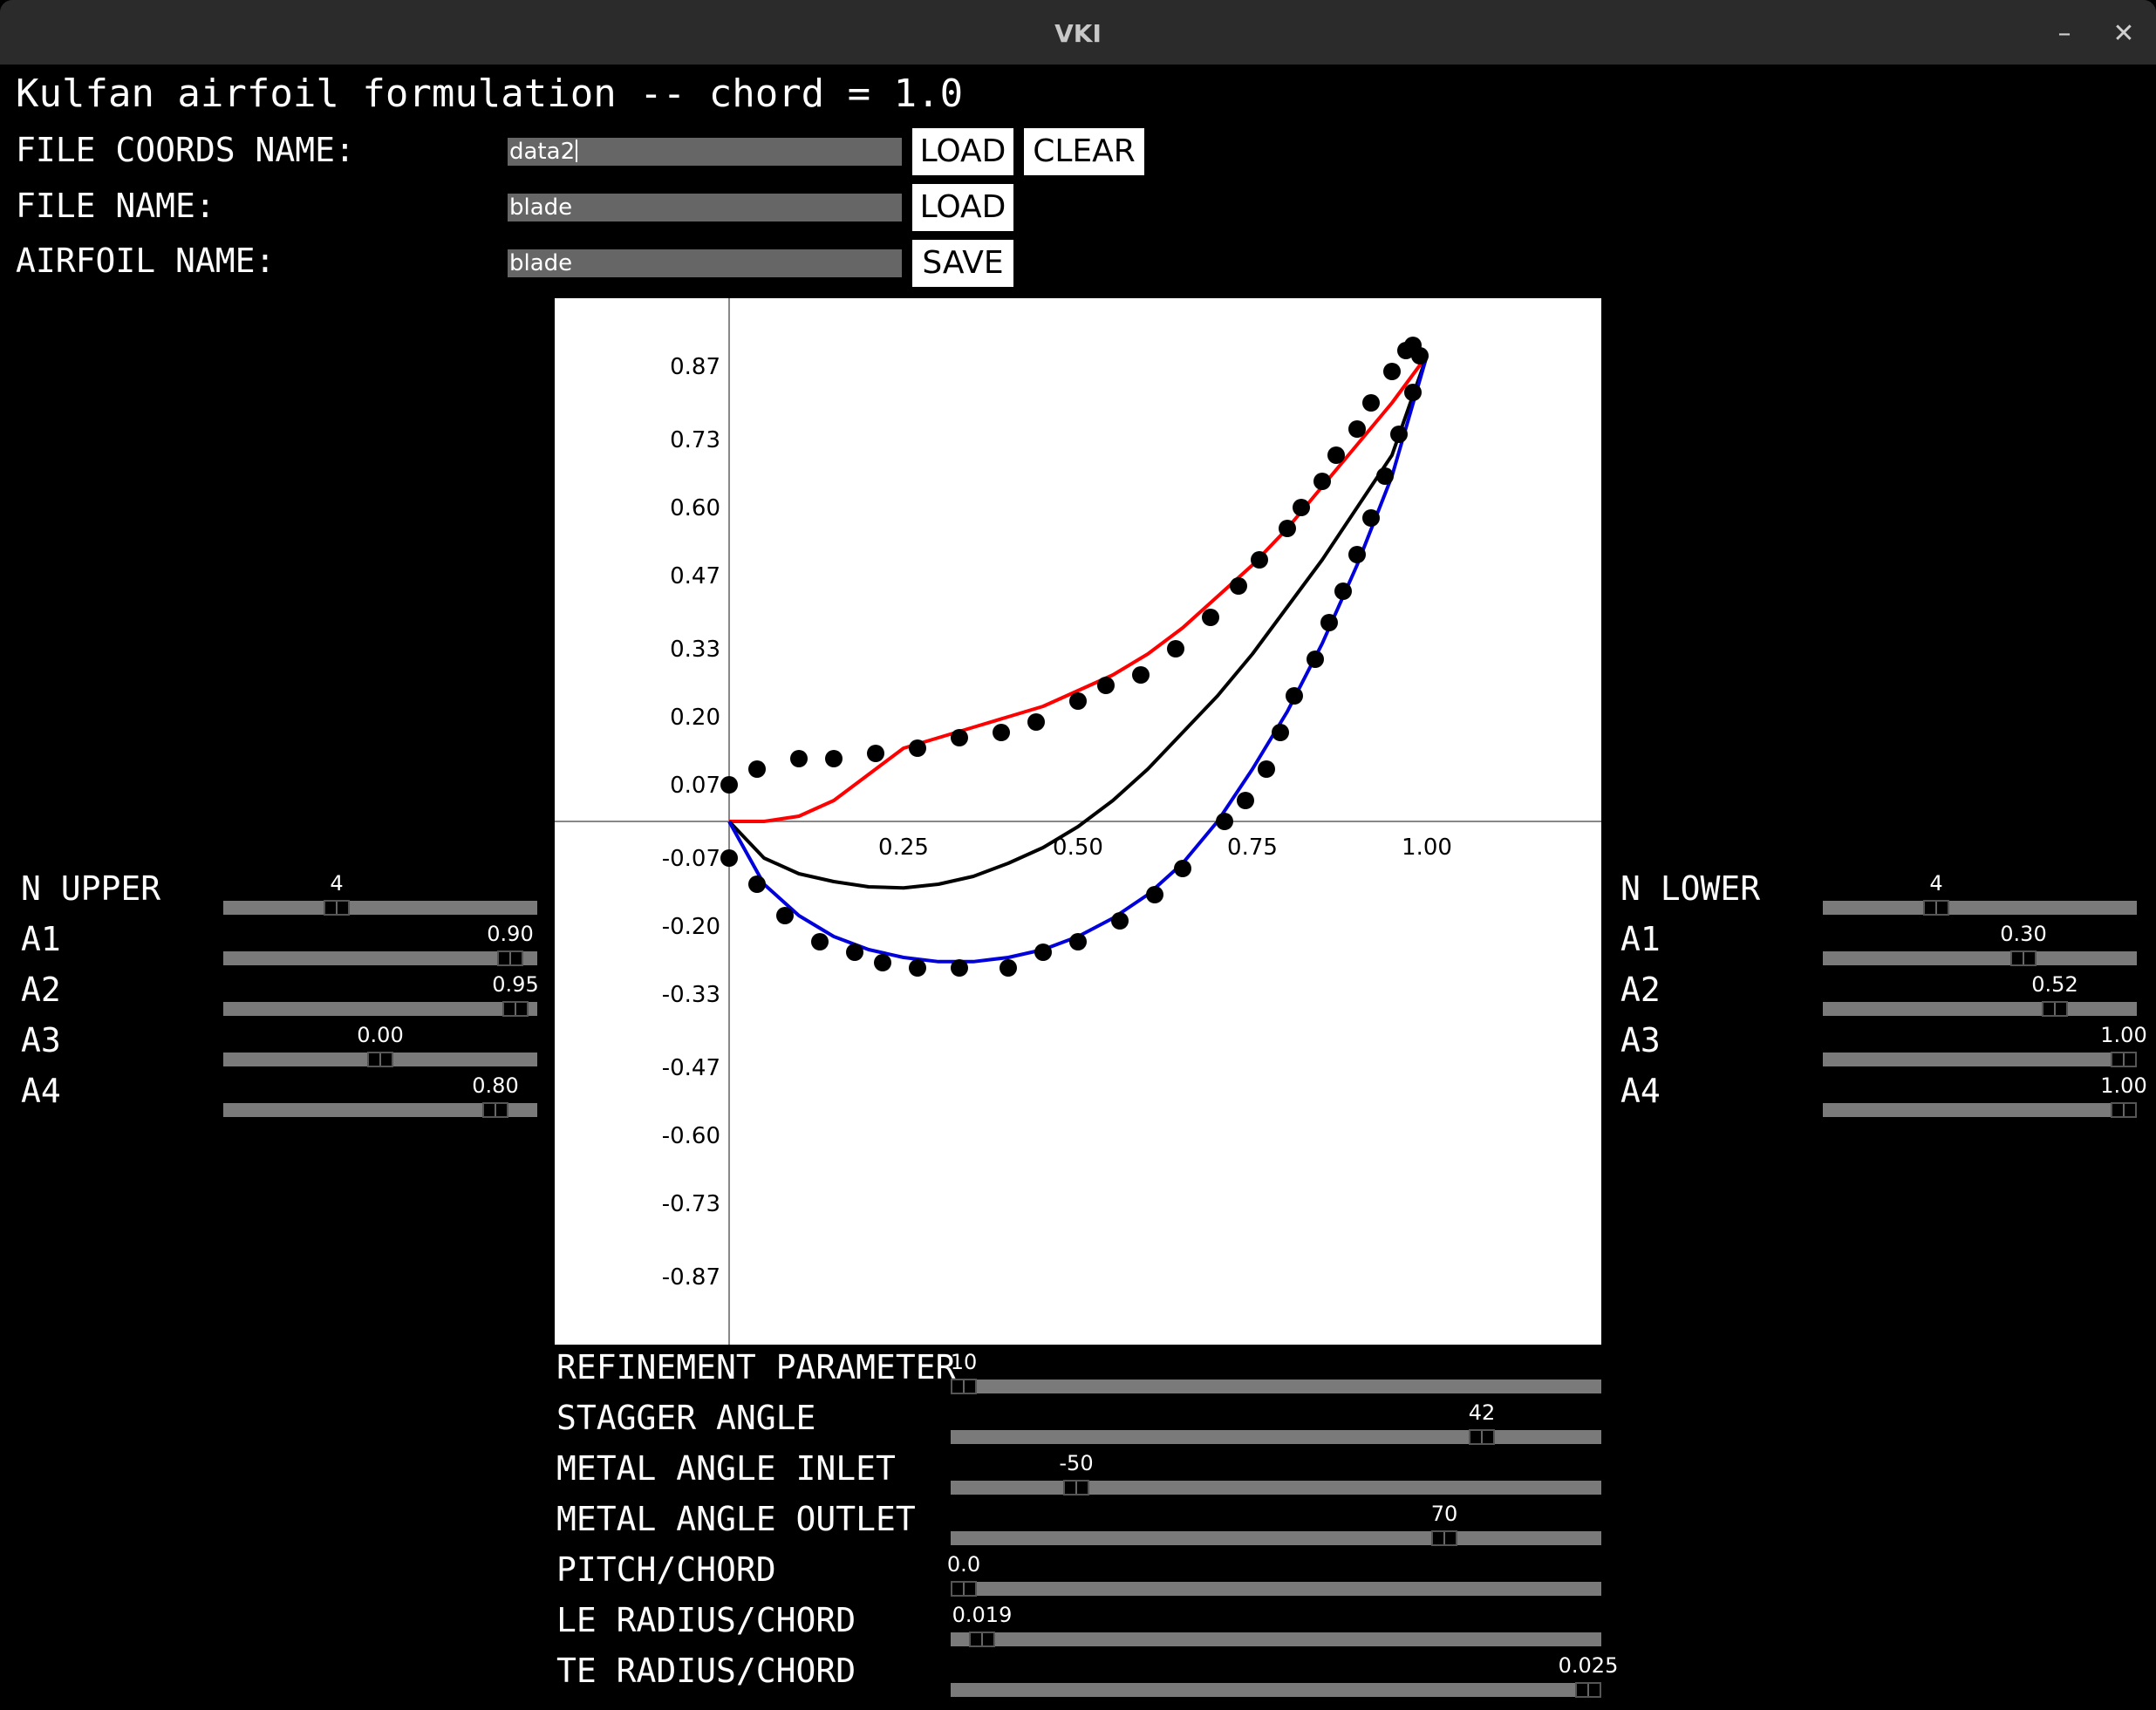  Describe the element at coordinates (706, 1671) in the screenshot. I see `blade-param-label: TE RADIUS/CHORD` at that location.